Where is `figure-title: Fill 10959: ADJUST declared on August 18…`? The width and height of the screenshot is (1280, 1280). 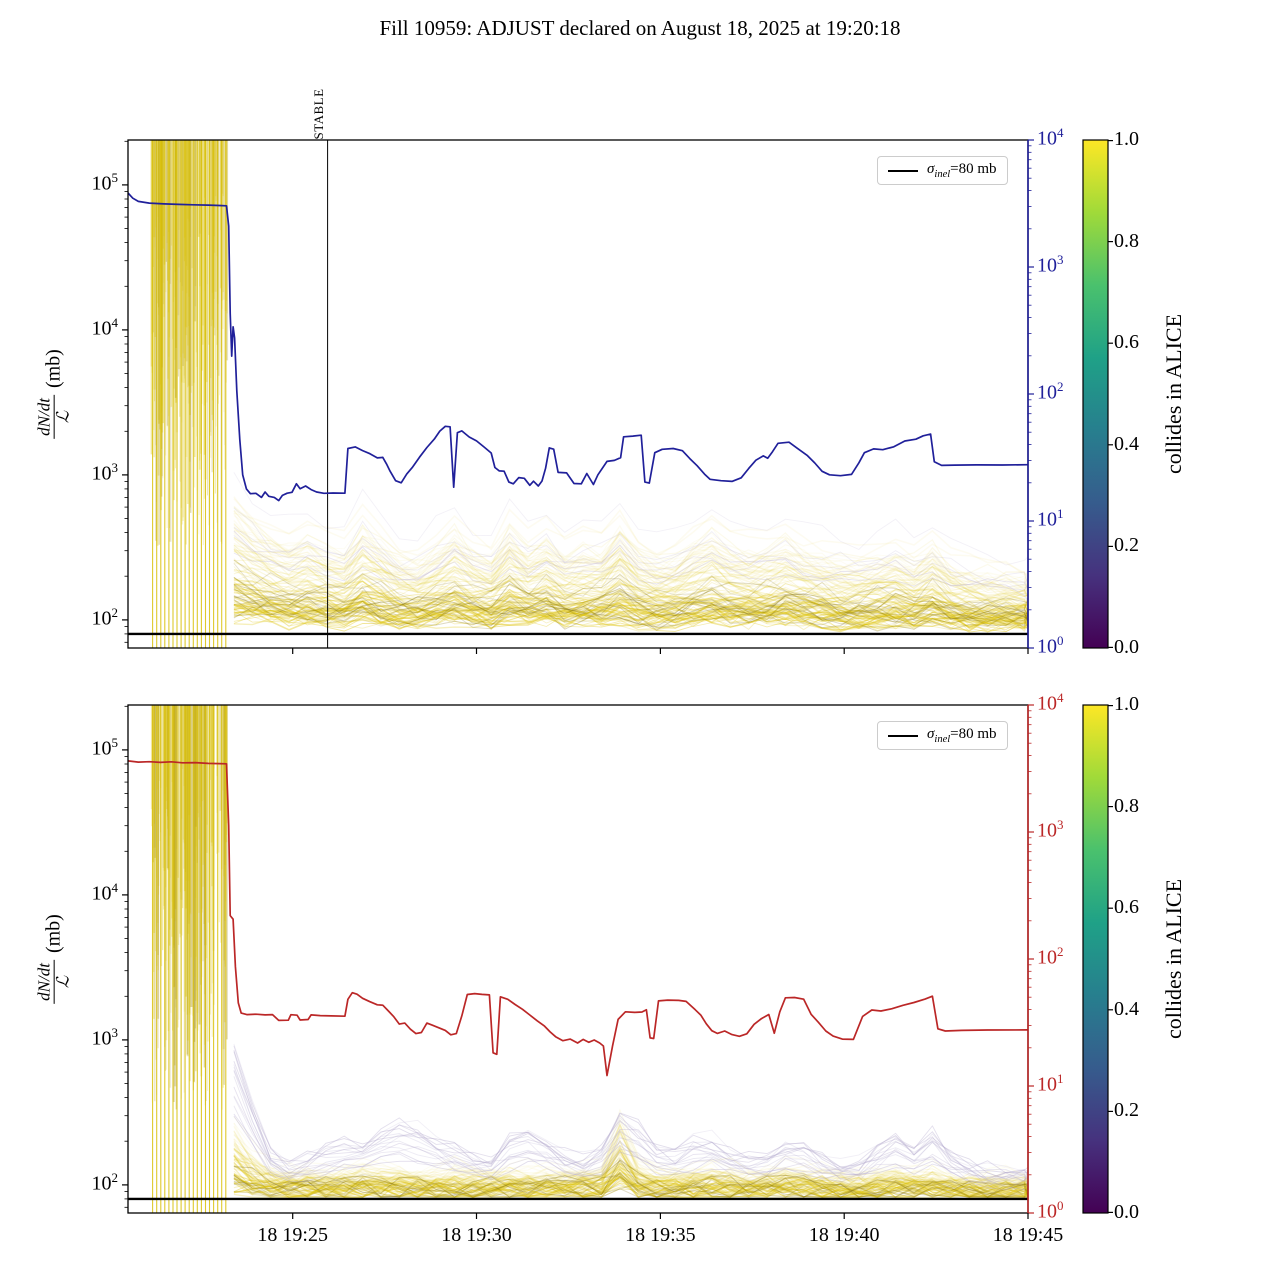 figure-title: Fill 10959: ADJUST declared on August 18… is located at coordinates (640, 28).